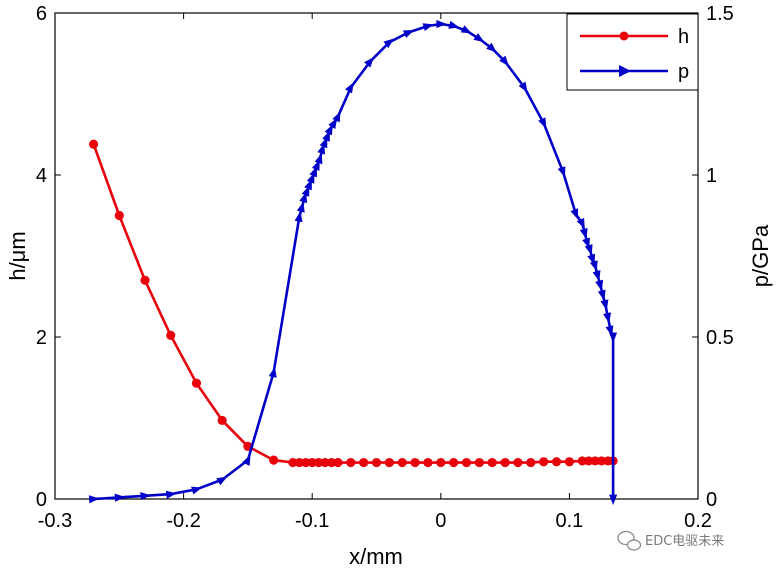 This screenshot has width=778, height=568. What do you see at coordinates (312, 521) in the screenshot?
I see `x-tick-label: -0.1` at bounding box center [312, 521].